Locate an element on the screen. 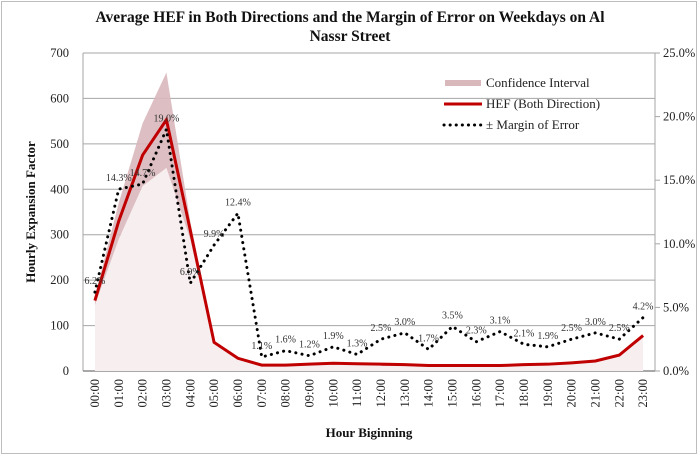 Image resolution: width=700 pixels, height=457 pixels. legend-label-margin-of-error: ± Margin of Error is located at coordinates (533, 124).